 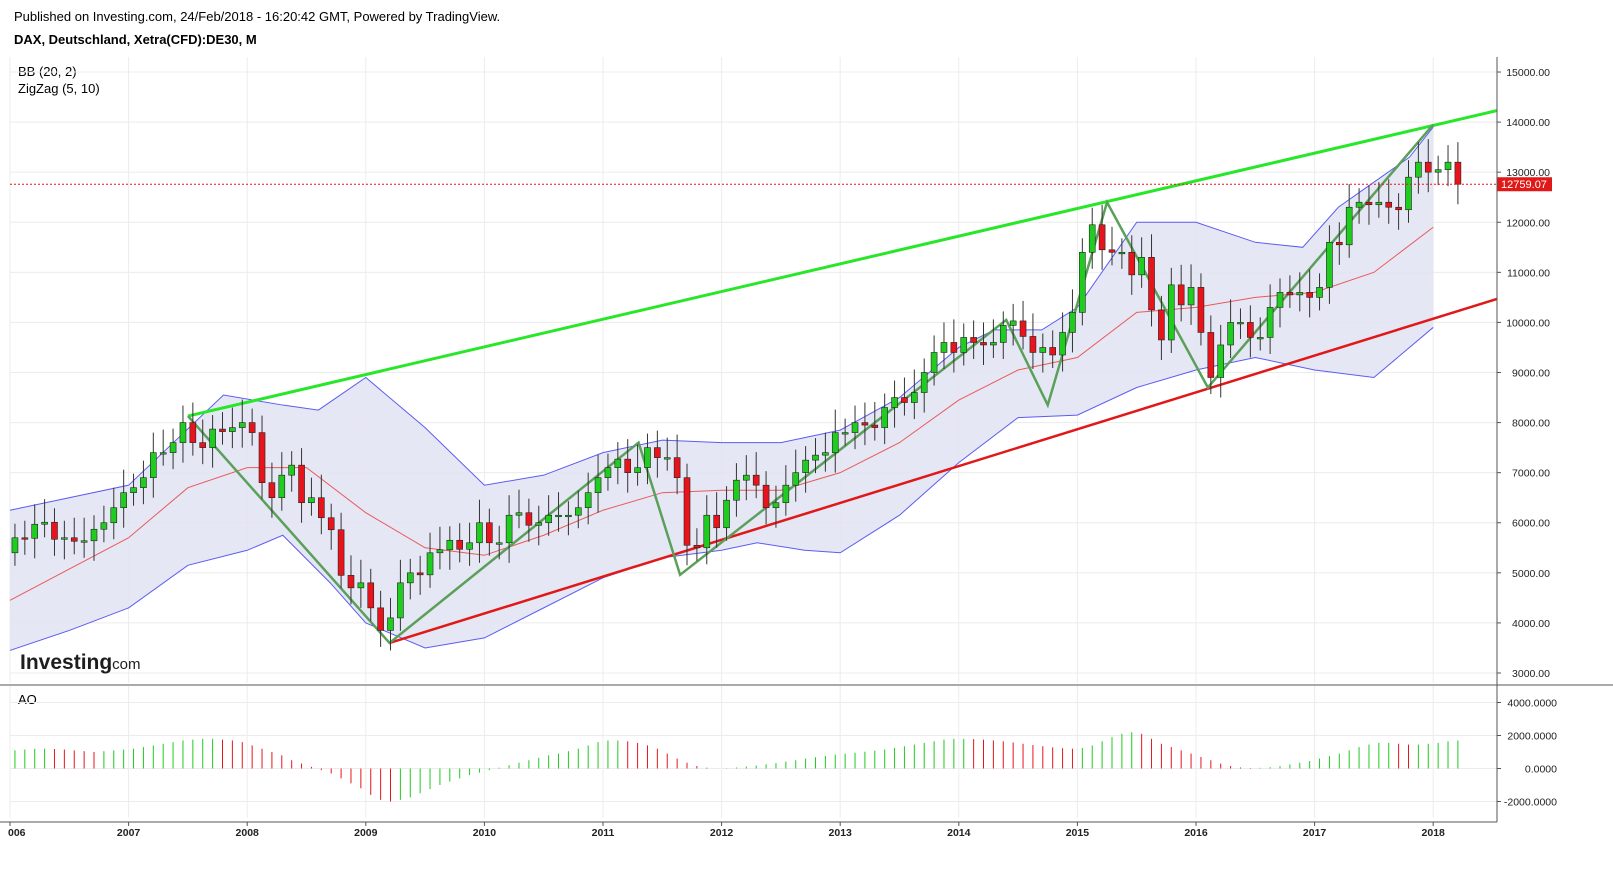 What do you see at coordinates (27, 699) in the screenshot?
I see `ao-indicator-label: AO` at bounding box center [27, 699].